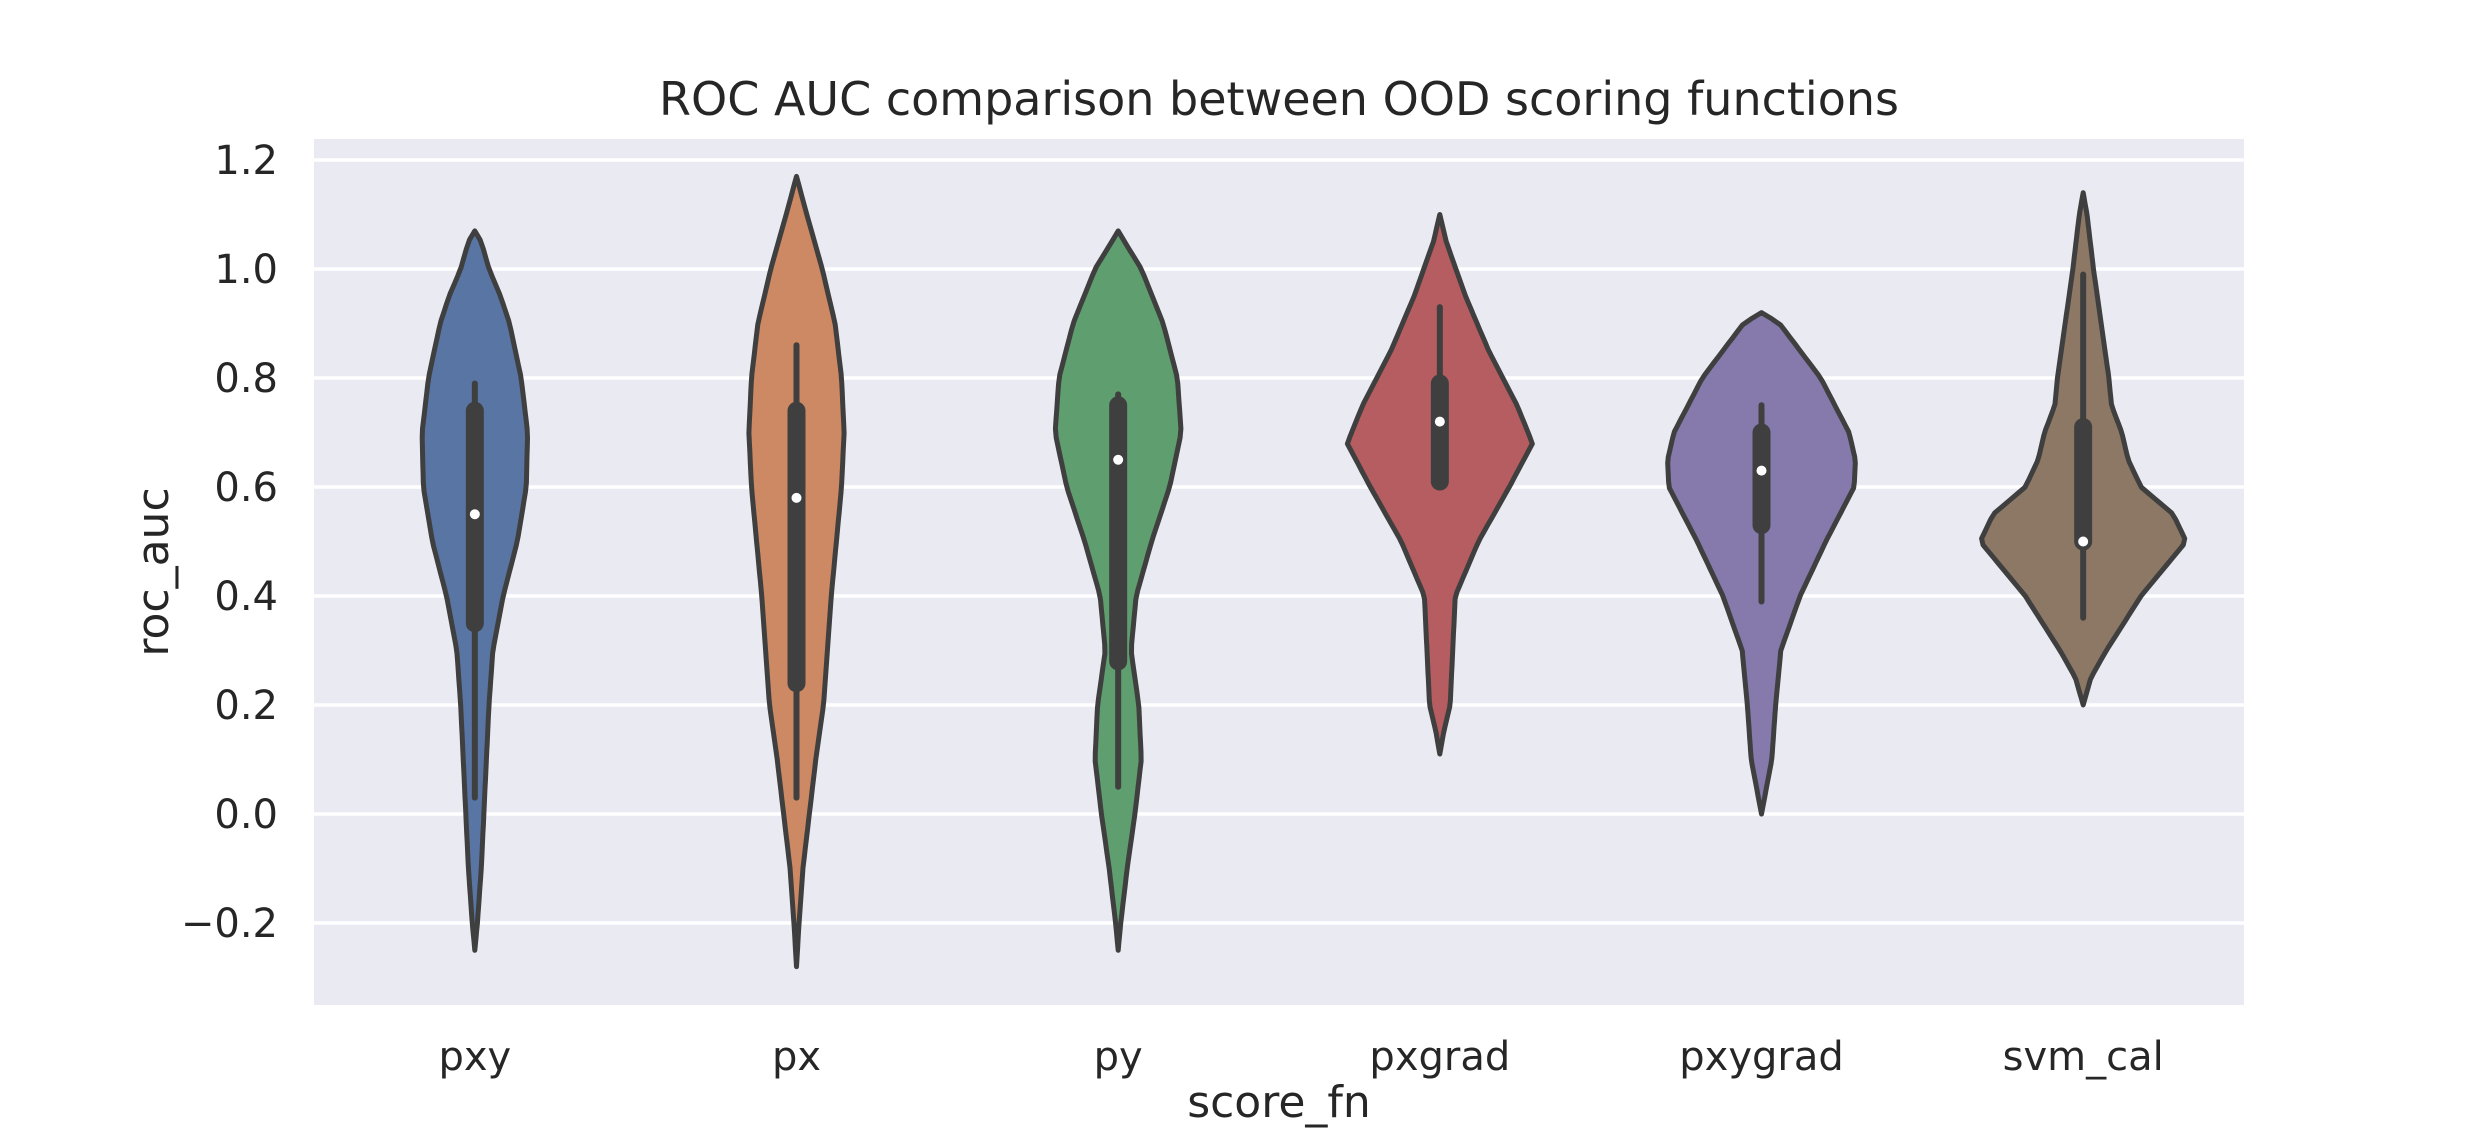  What do you see at coordinates (1761, 470) in the screenshot?
I see `median-dot-pxygrad` at bounding box center [1761, 470].